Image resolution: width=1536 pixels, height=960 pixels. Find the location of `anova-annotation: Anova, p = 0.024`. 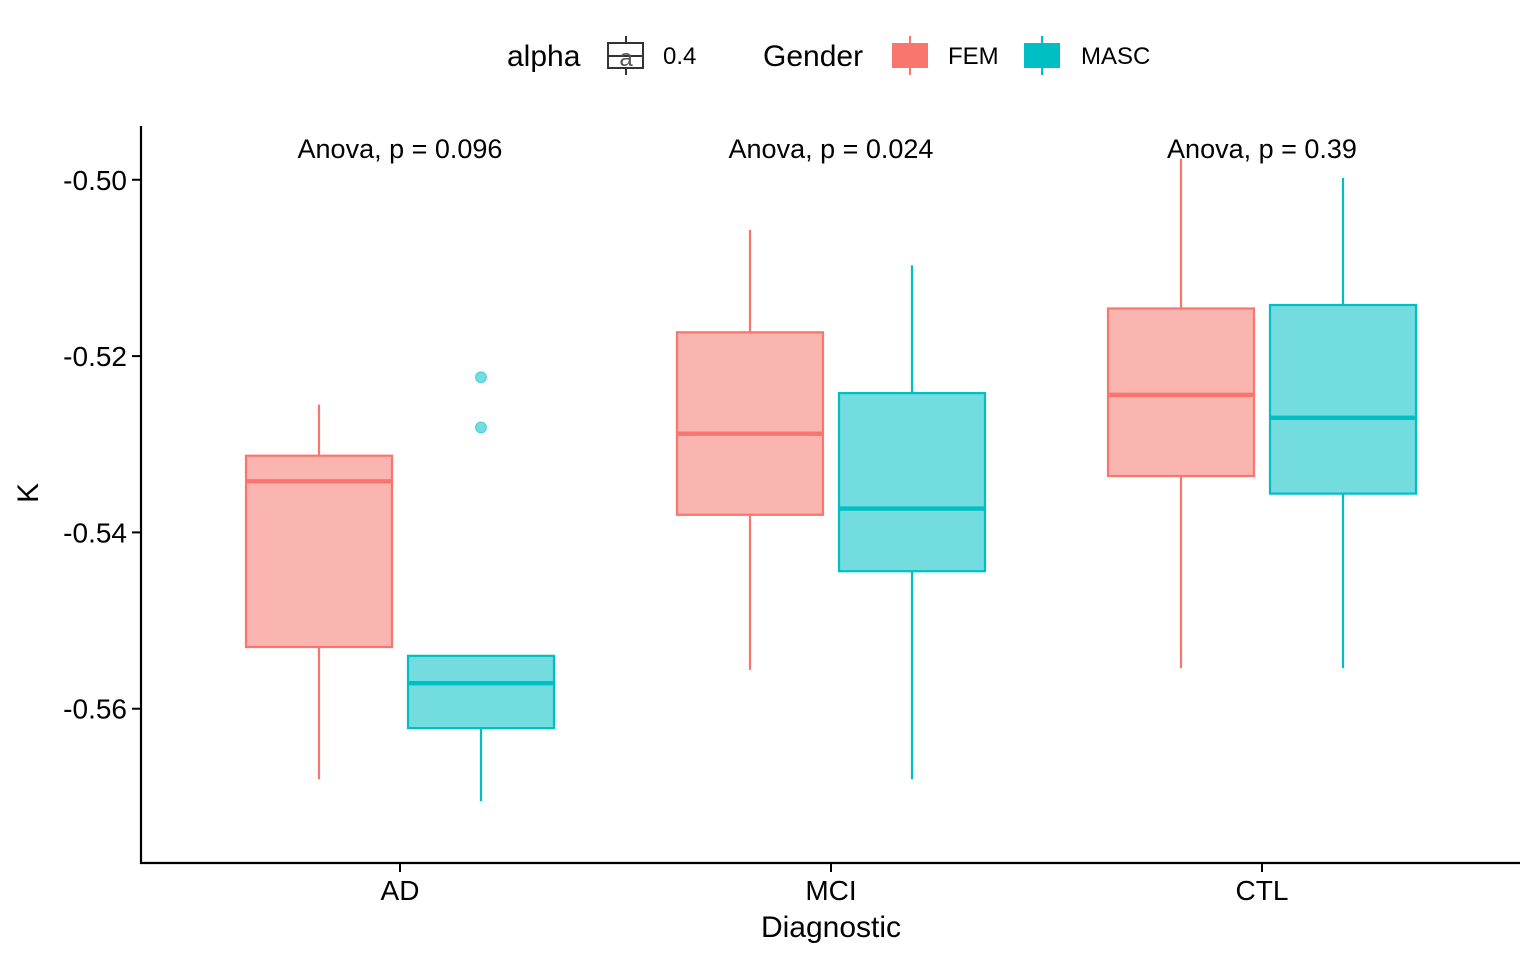

anova-annotation: Anova, p = 0.024 is located at coordinates (831, 149).